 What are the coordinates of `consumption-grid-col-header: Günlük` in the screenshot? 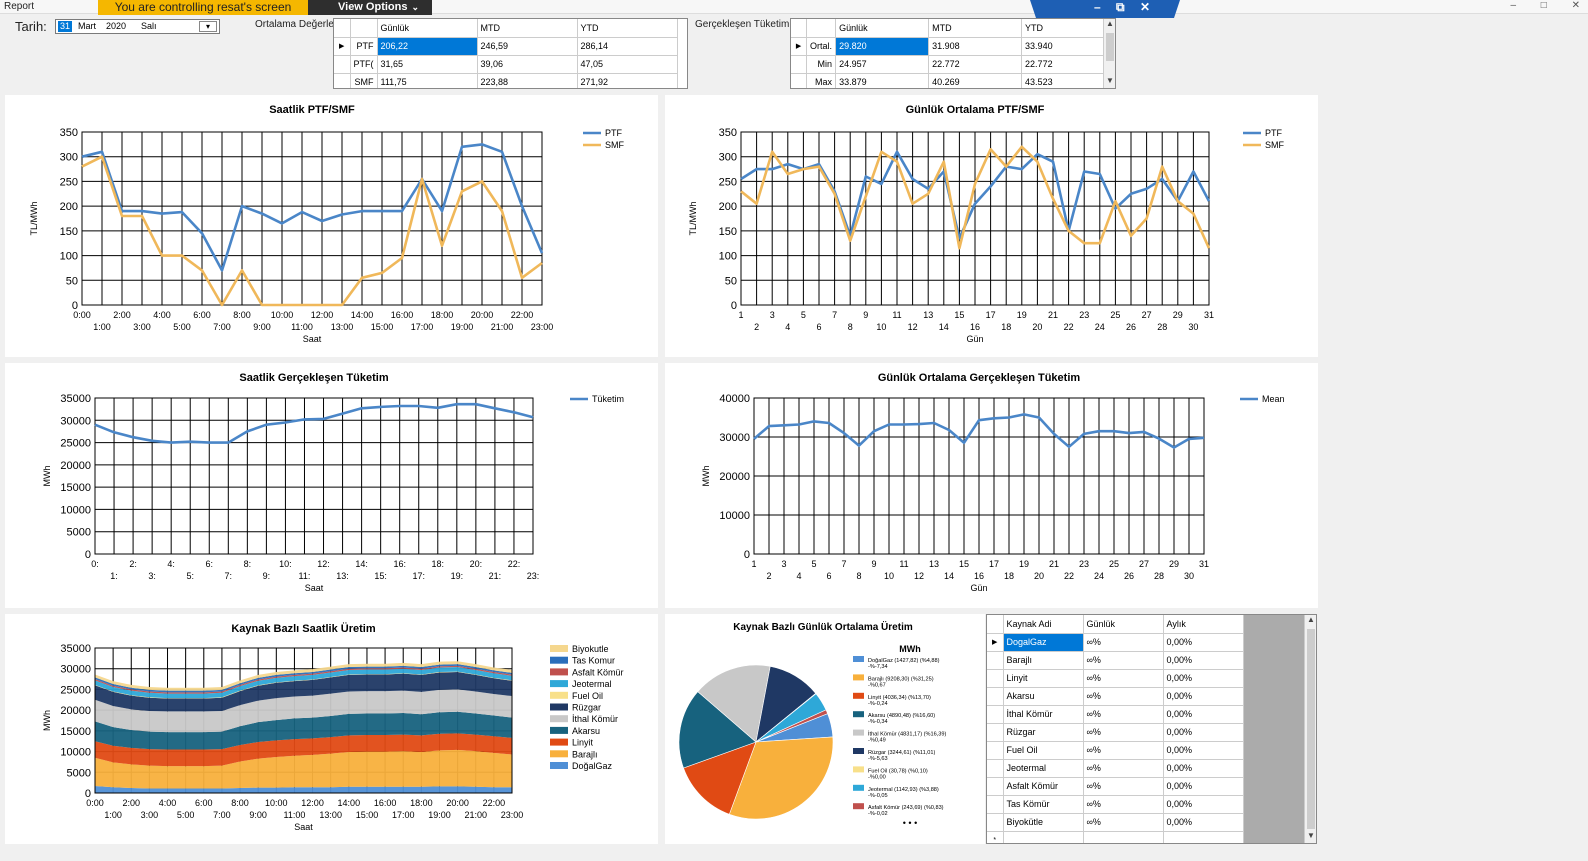 It's located at (882, 28).